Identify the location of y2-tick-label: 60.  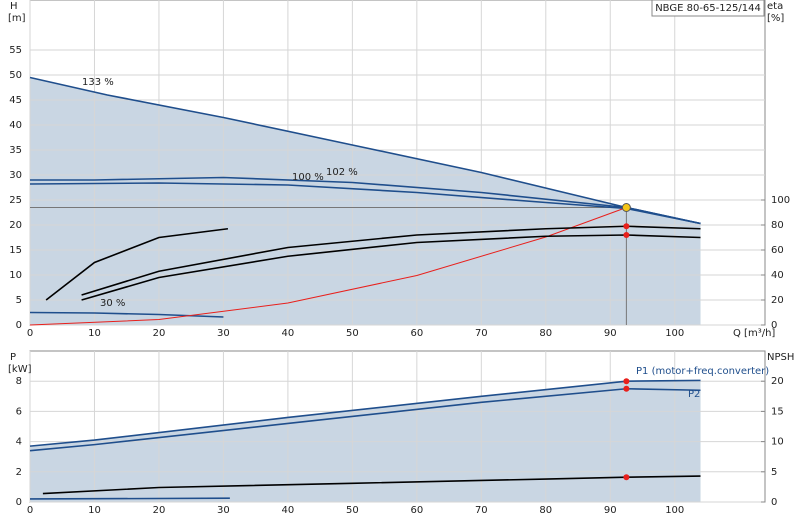
(777, 250).